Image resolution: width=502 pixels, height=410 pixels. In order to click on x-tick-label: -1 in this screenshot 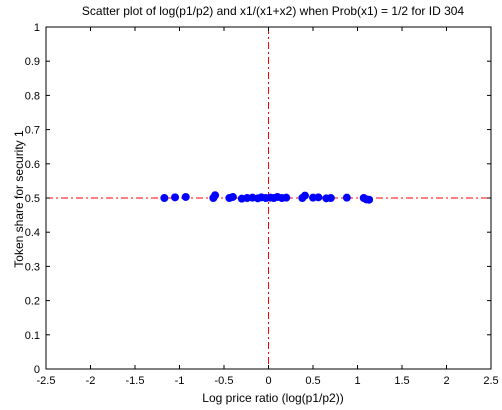, I will do `click(180, 381)`.